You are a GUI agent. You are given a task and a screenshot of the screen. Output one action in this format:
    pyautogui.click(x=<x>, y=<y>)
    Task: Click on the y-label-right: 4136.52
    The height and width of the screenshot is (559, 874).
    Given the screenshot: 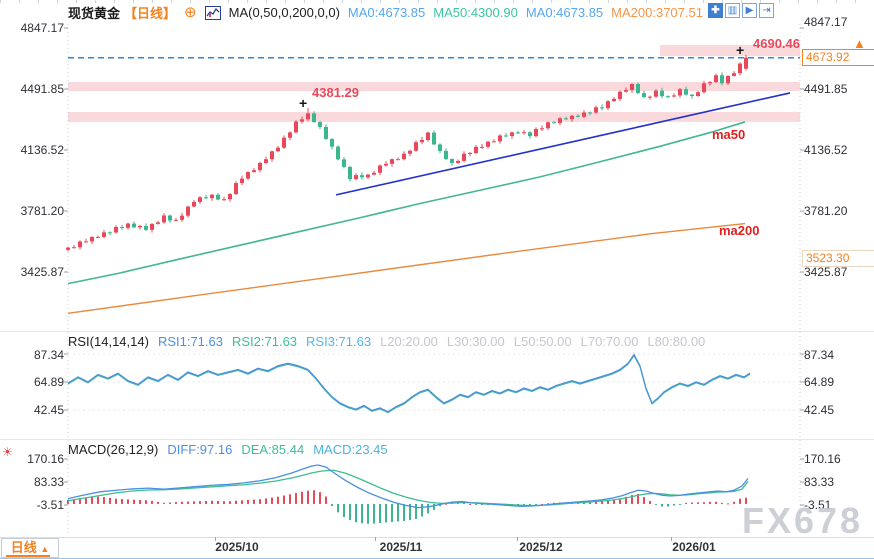 What is the action you would take?
    pyautogui.click(x=826, y=150)
    